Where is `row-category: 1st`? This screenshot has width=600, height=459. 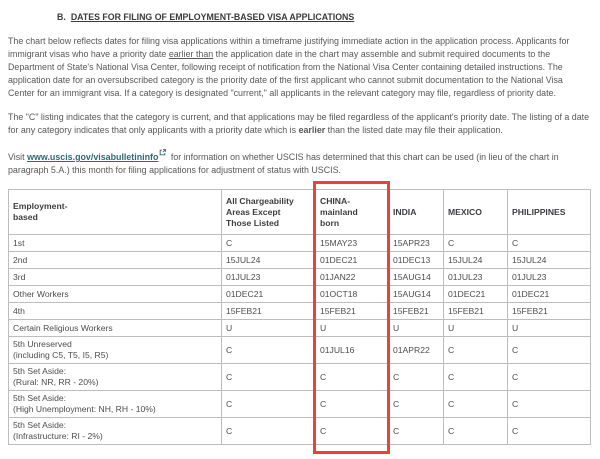 row-category: 1st is located at coordinates (115, 243).